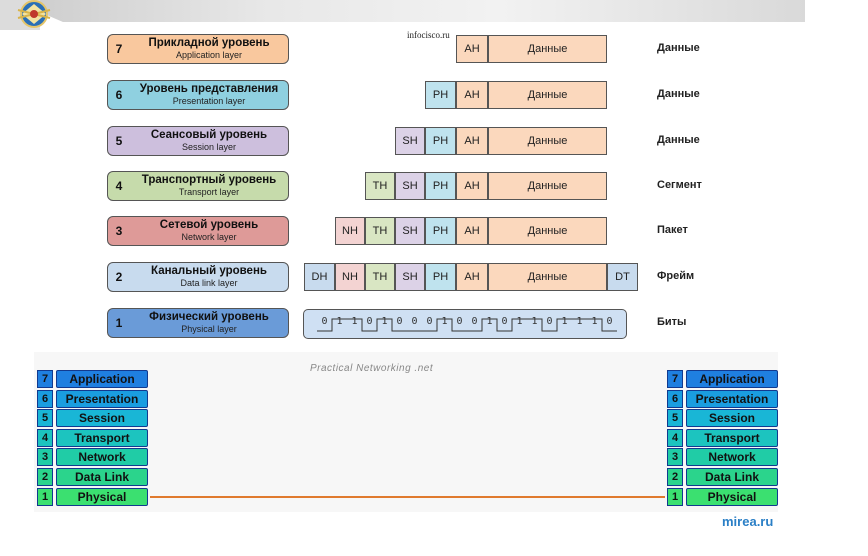 This screenshot has width=868, height=556. Describe the element at coordinates (622, 277) in the screenshot. I see `header-cell-dt: DT` at that location.